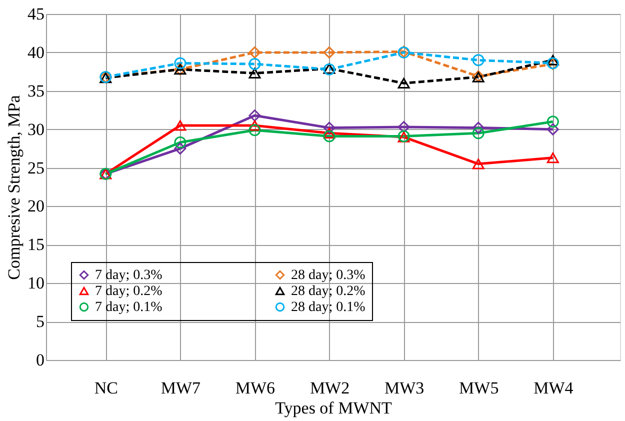 This screenshot has height=421, width=625. I want to click on y-tick-label: 15, so click(36, 244).